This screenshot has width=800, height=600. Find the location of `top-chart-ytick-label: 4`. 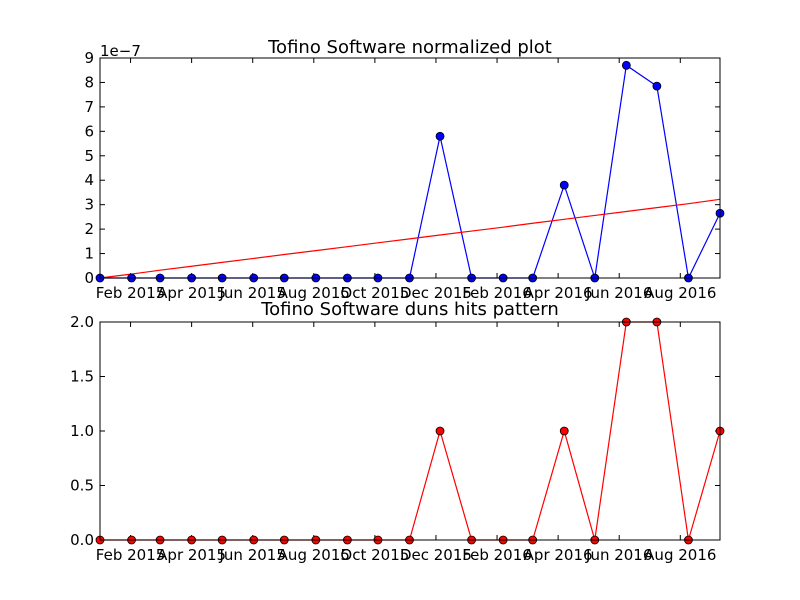

top-chart-ytick-label: 4 is located at coordinates (89, 180).